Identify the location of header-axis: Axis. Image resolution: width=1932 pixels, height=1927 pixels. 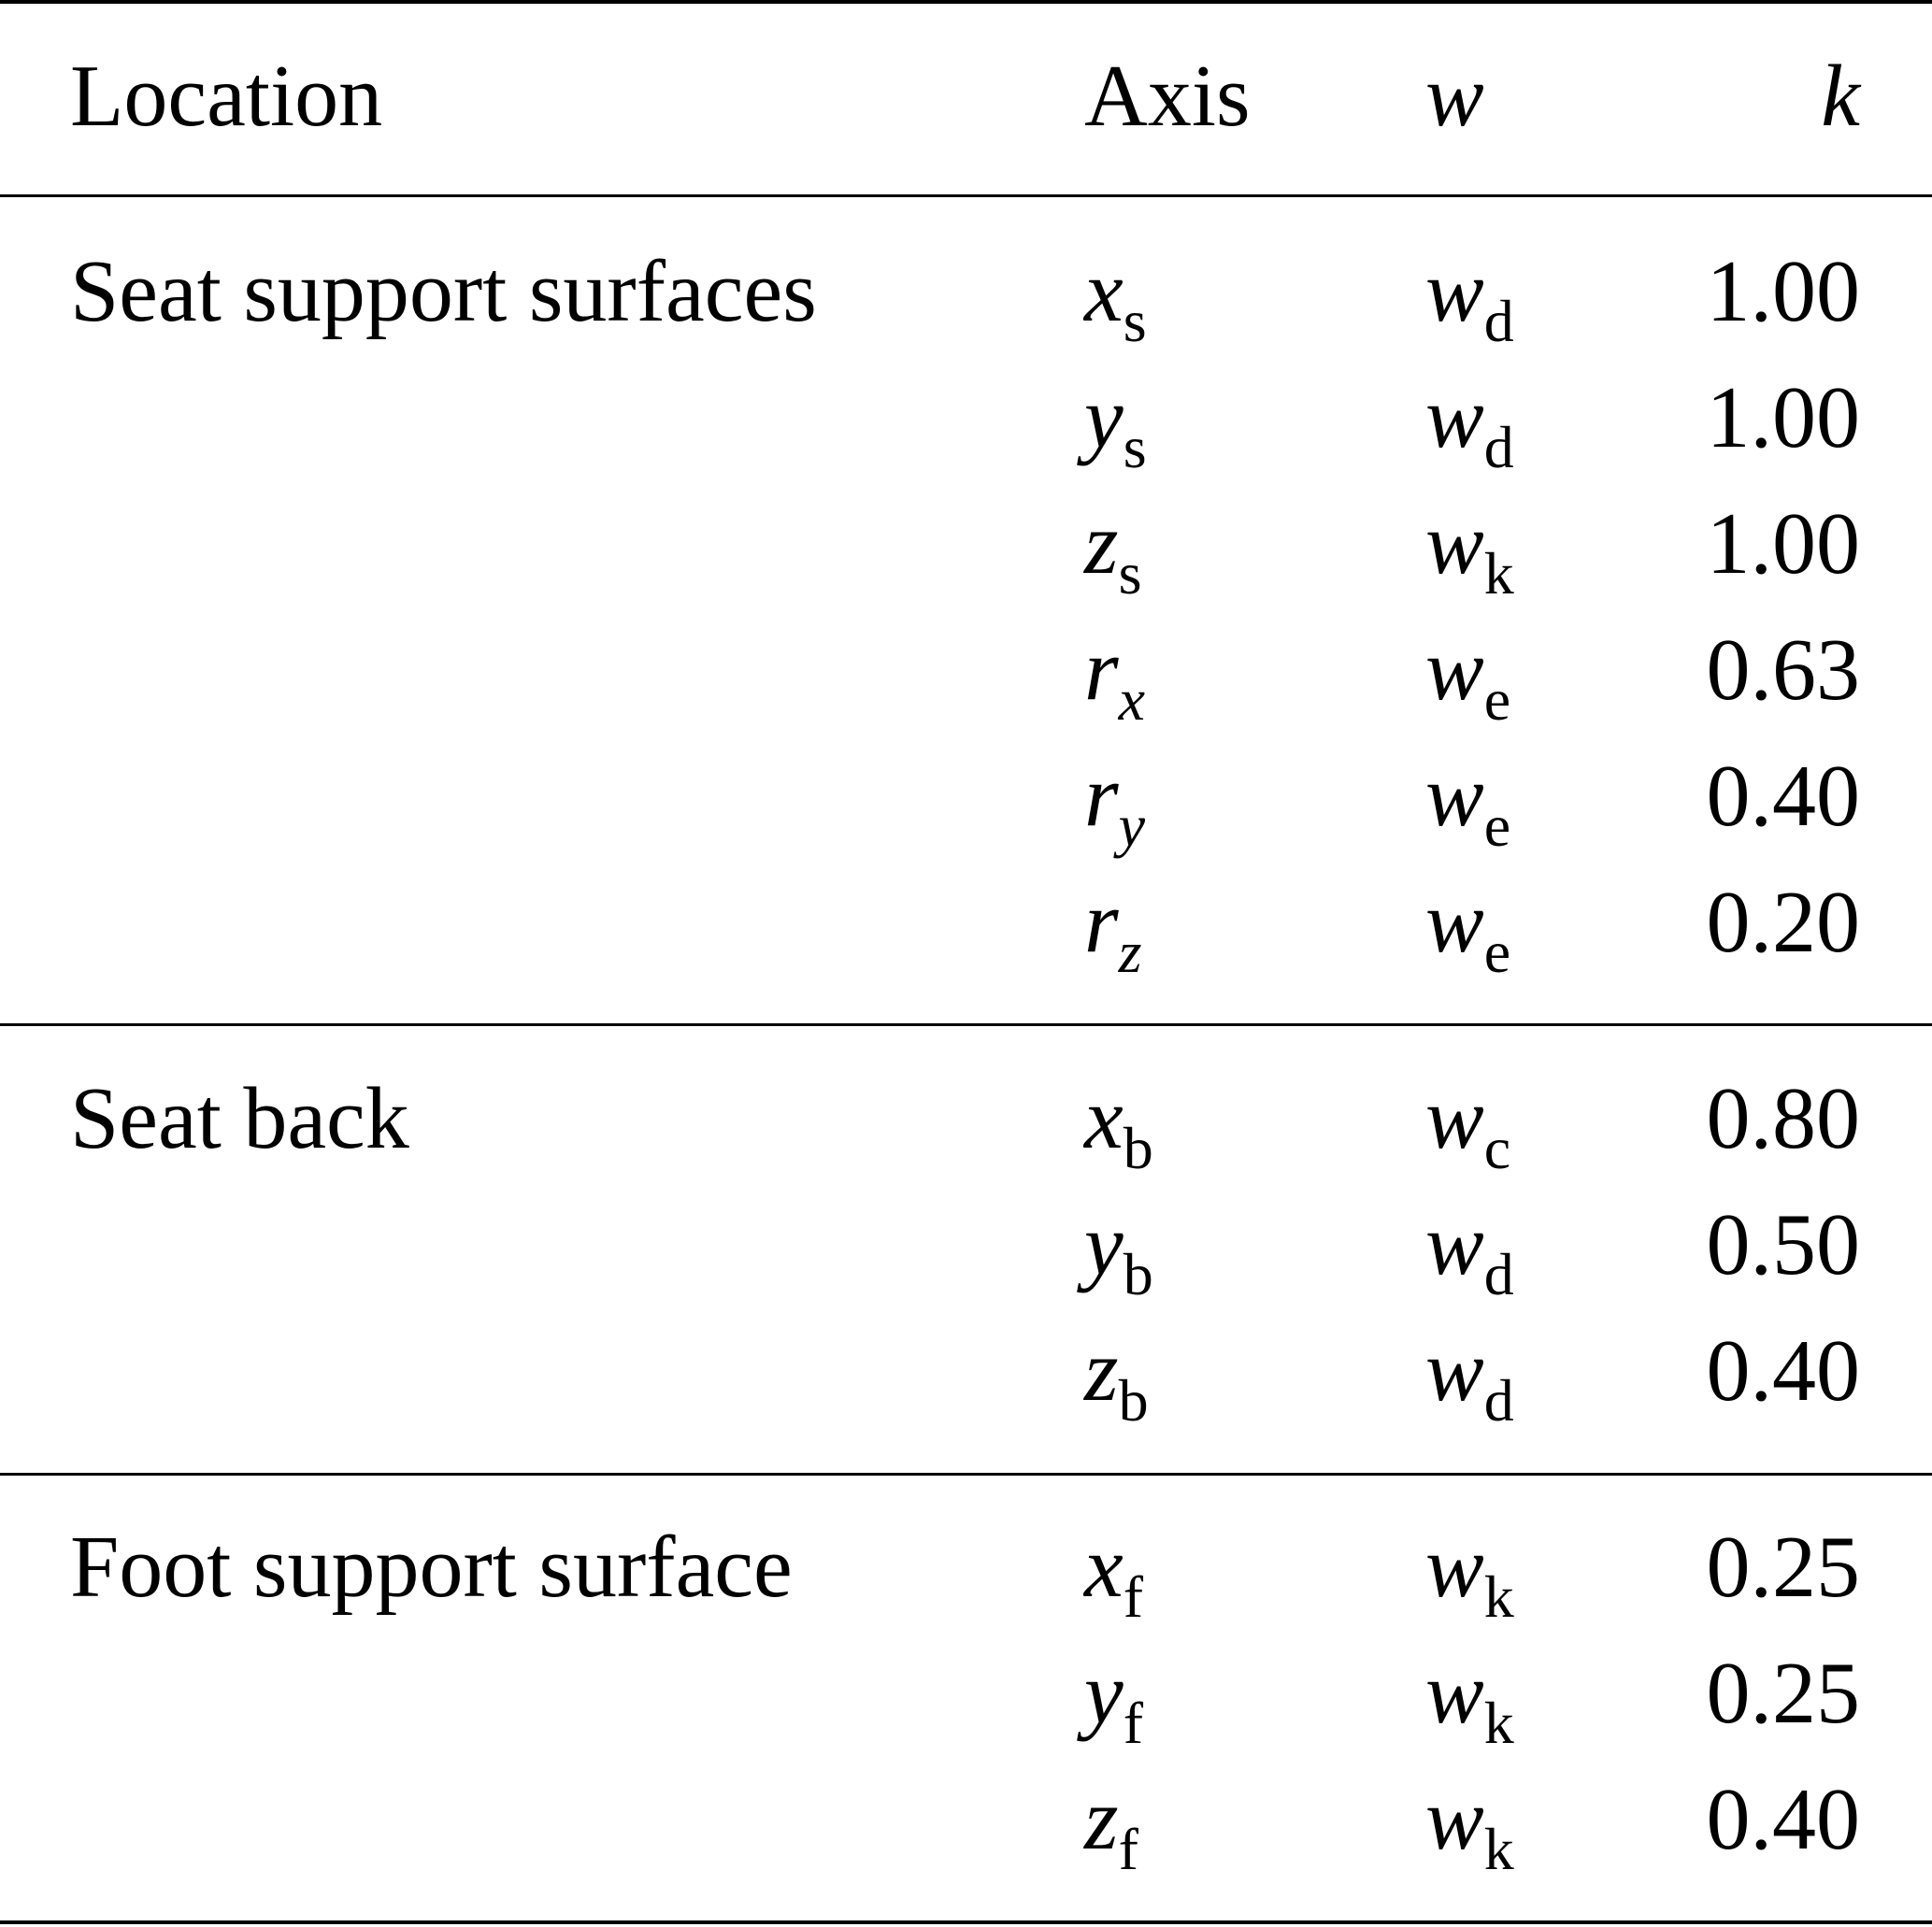
(1167, 96).